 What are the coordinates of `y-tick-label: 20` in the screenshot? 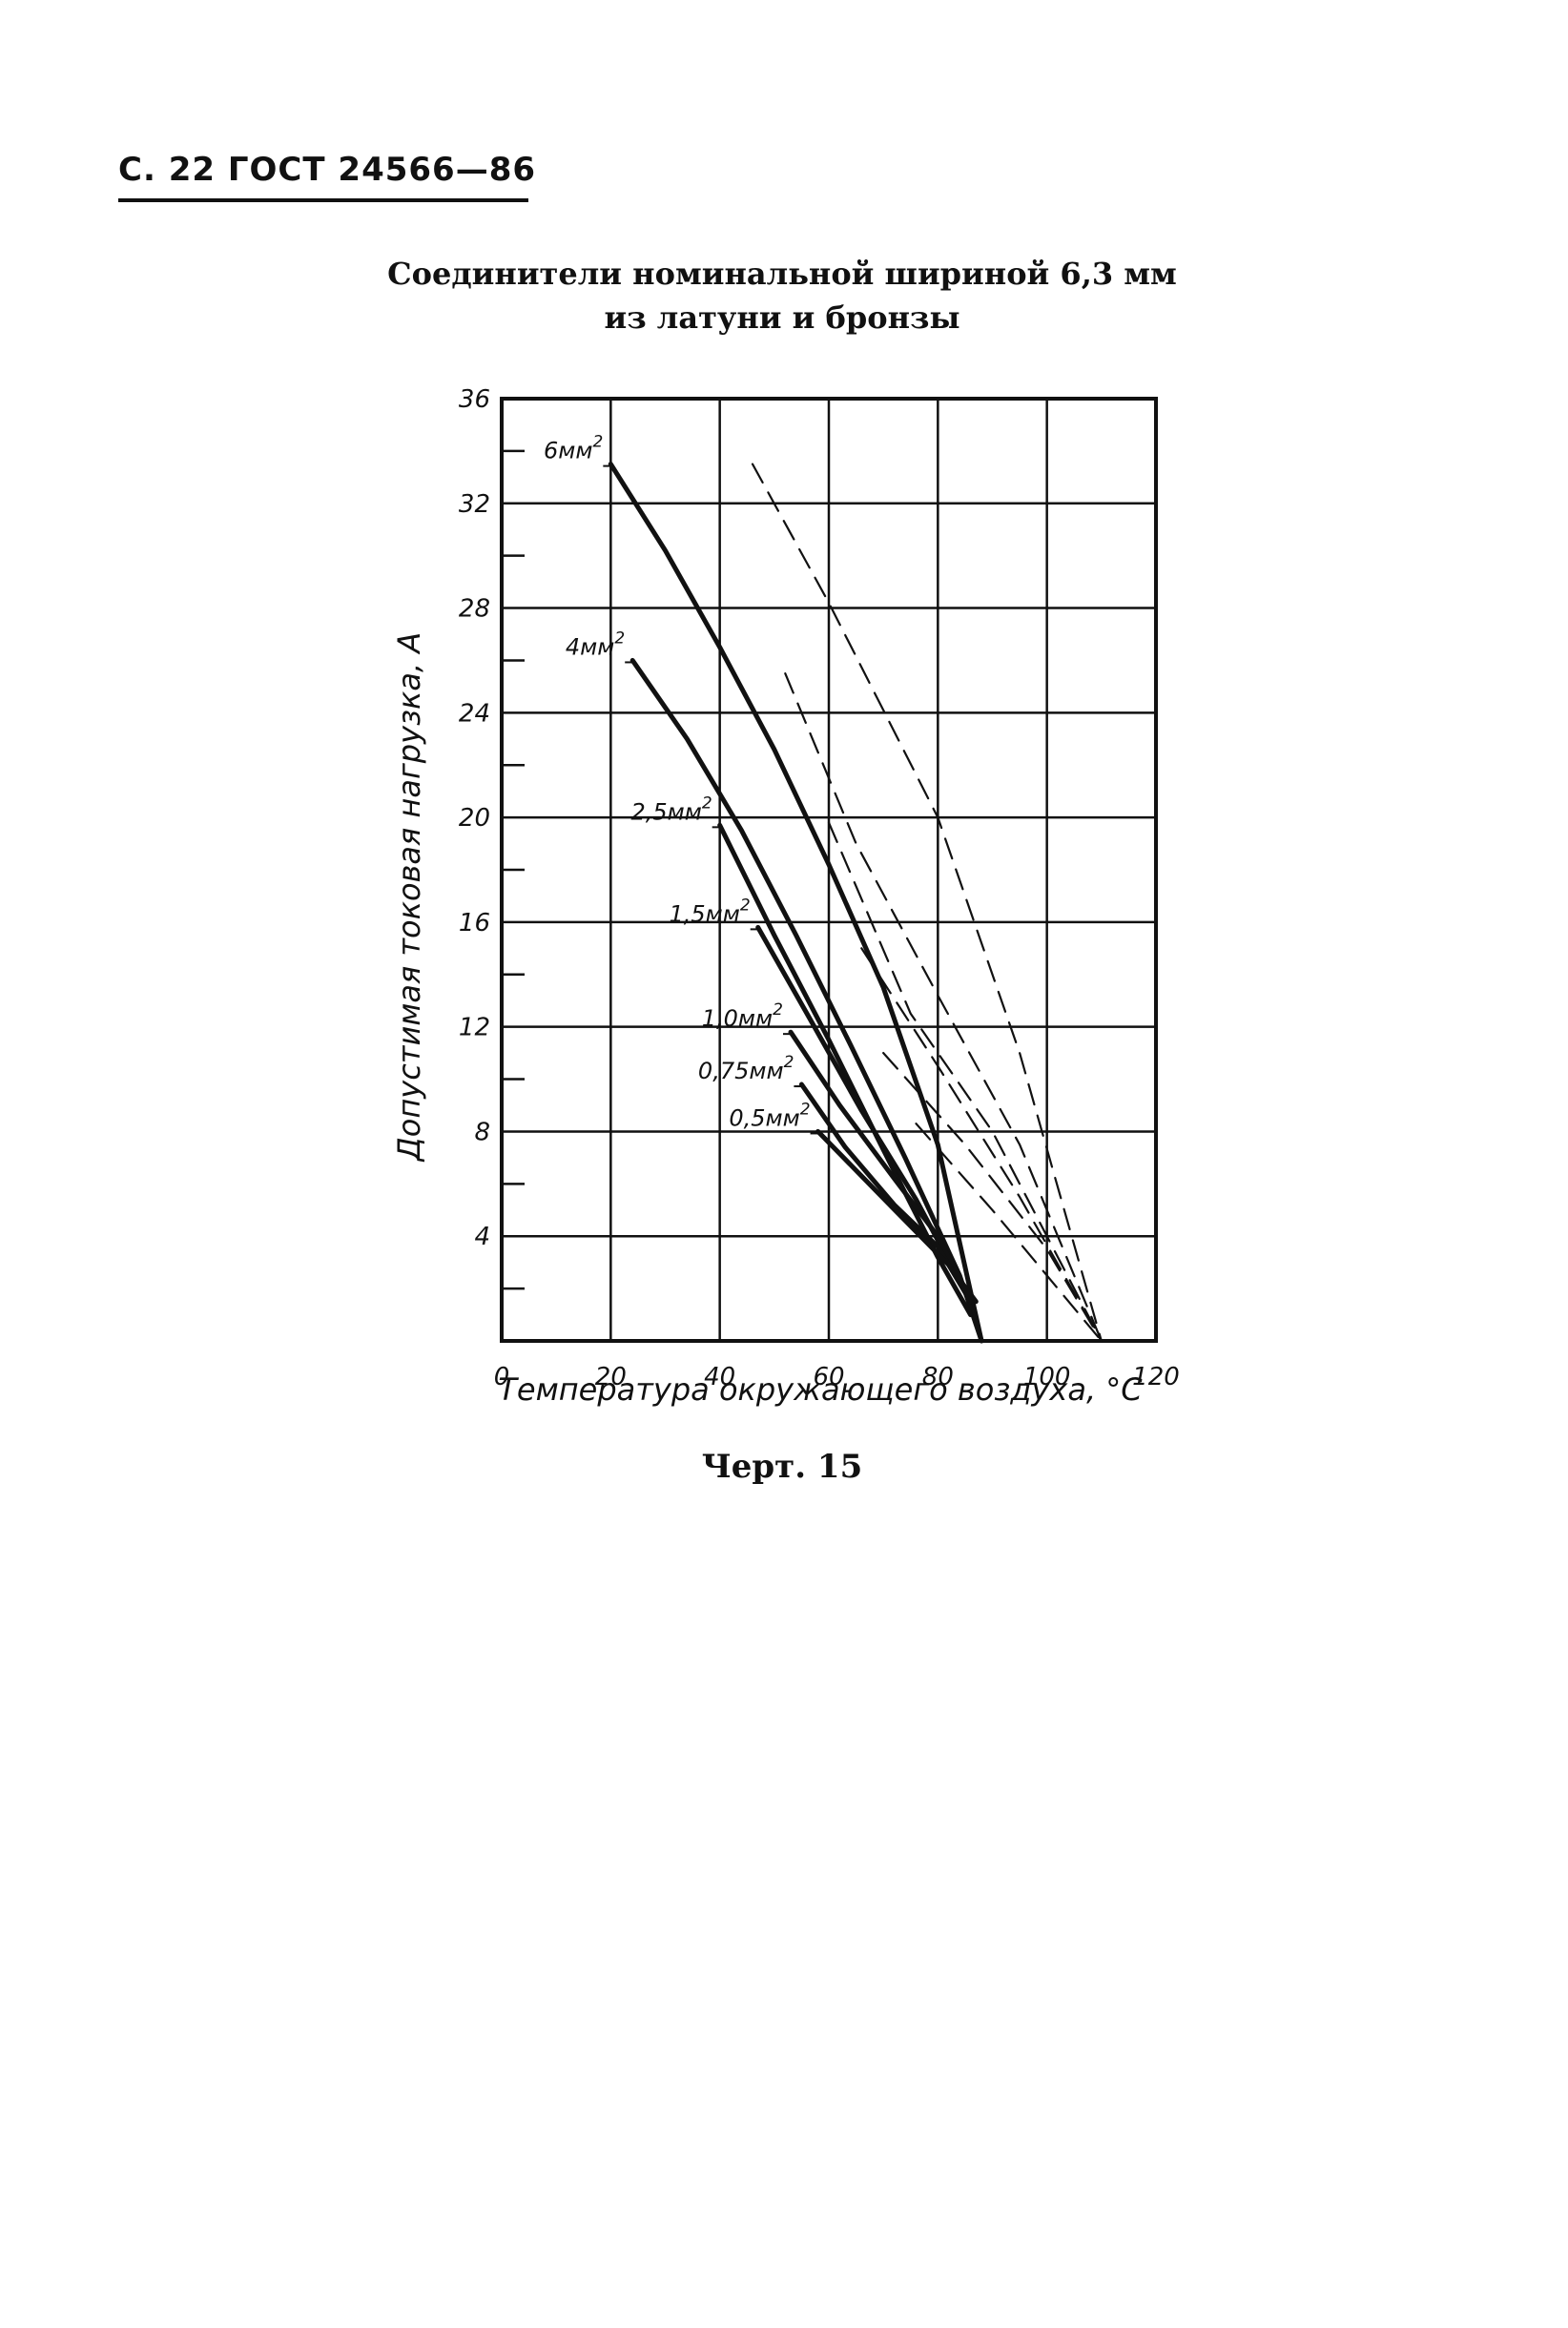 It's located at (474, 818).